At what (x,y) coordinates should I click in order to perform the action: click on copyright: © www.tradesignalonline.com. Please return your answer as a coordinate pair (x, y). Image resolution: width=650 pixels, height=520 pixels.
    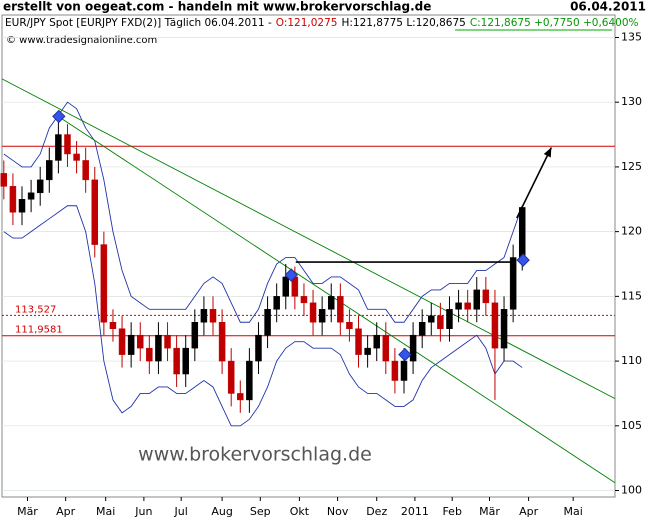
    Looking at the image, I should click on (81, 40).